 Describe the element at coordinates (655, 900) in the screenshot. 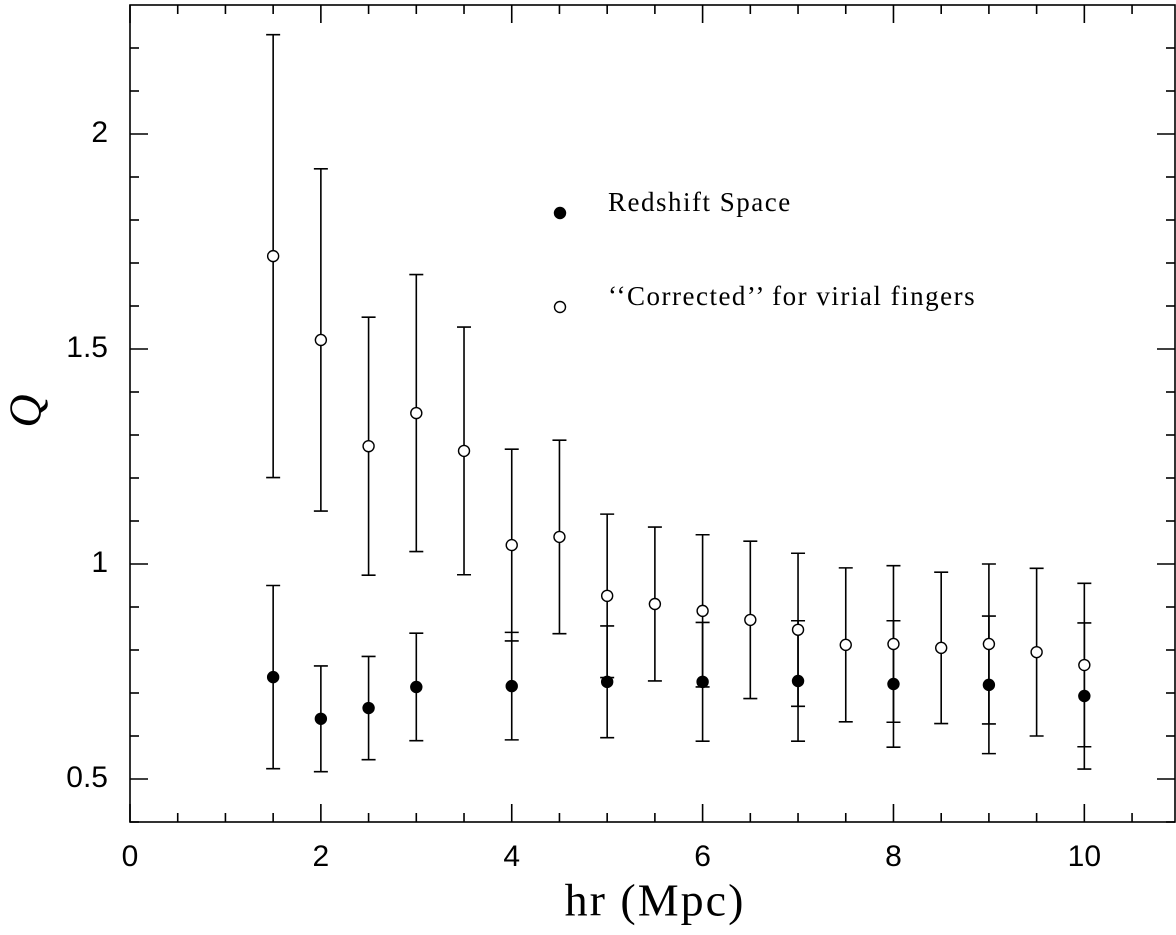

I see `x-axis-label: hr (Mpc)` at that location.